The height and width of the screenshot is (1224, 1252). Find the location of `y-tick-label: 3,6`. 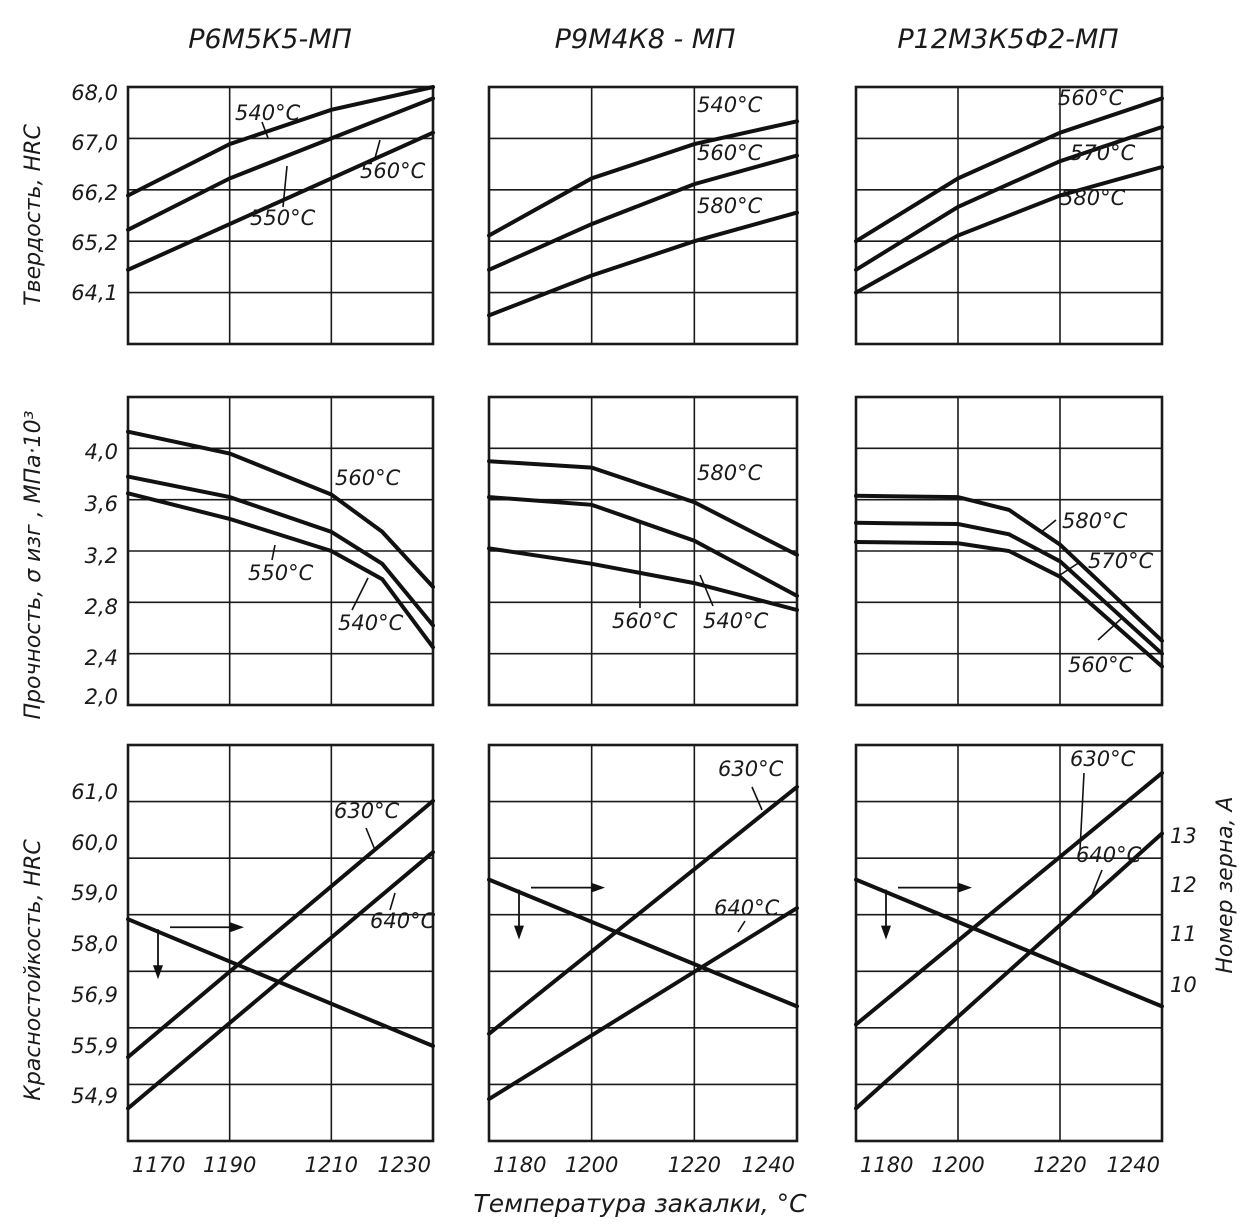

y-tick-label: 3,6 is located at coordinates (101, 504).